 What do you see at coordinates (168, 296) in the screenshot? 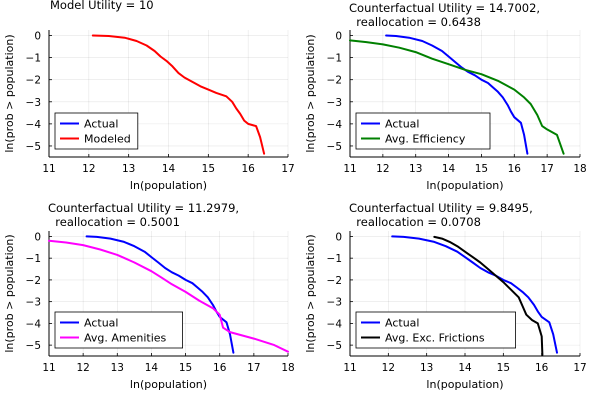
I see `series-line-avg-amenities` at bounding box center [168, 296].